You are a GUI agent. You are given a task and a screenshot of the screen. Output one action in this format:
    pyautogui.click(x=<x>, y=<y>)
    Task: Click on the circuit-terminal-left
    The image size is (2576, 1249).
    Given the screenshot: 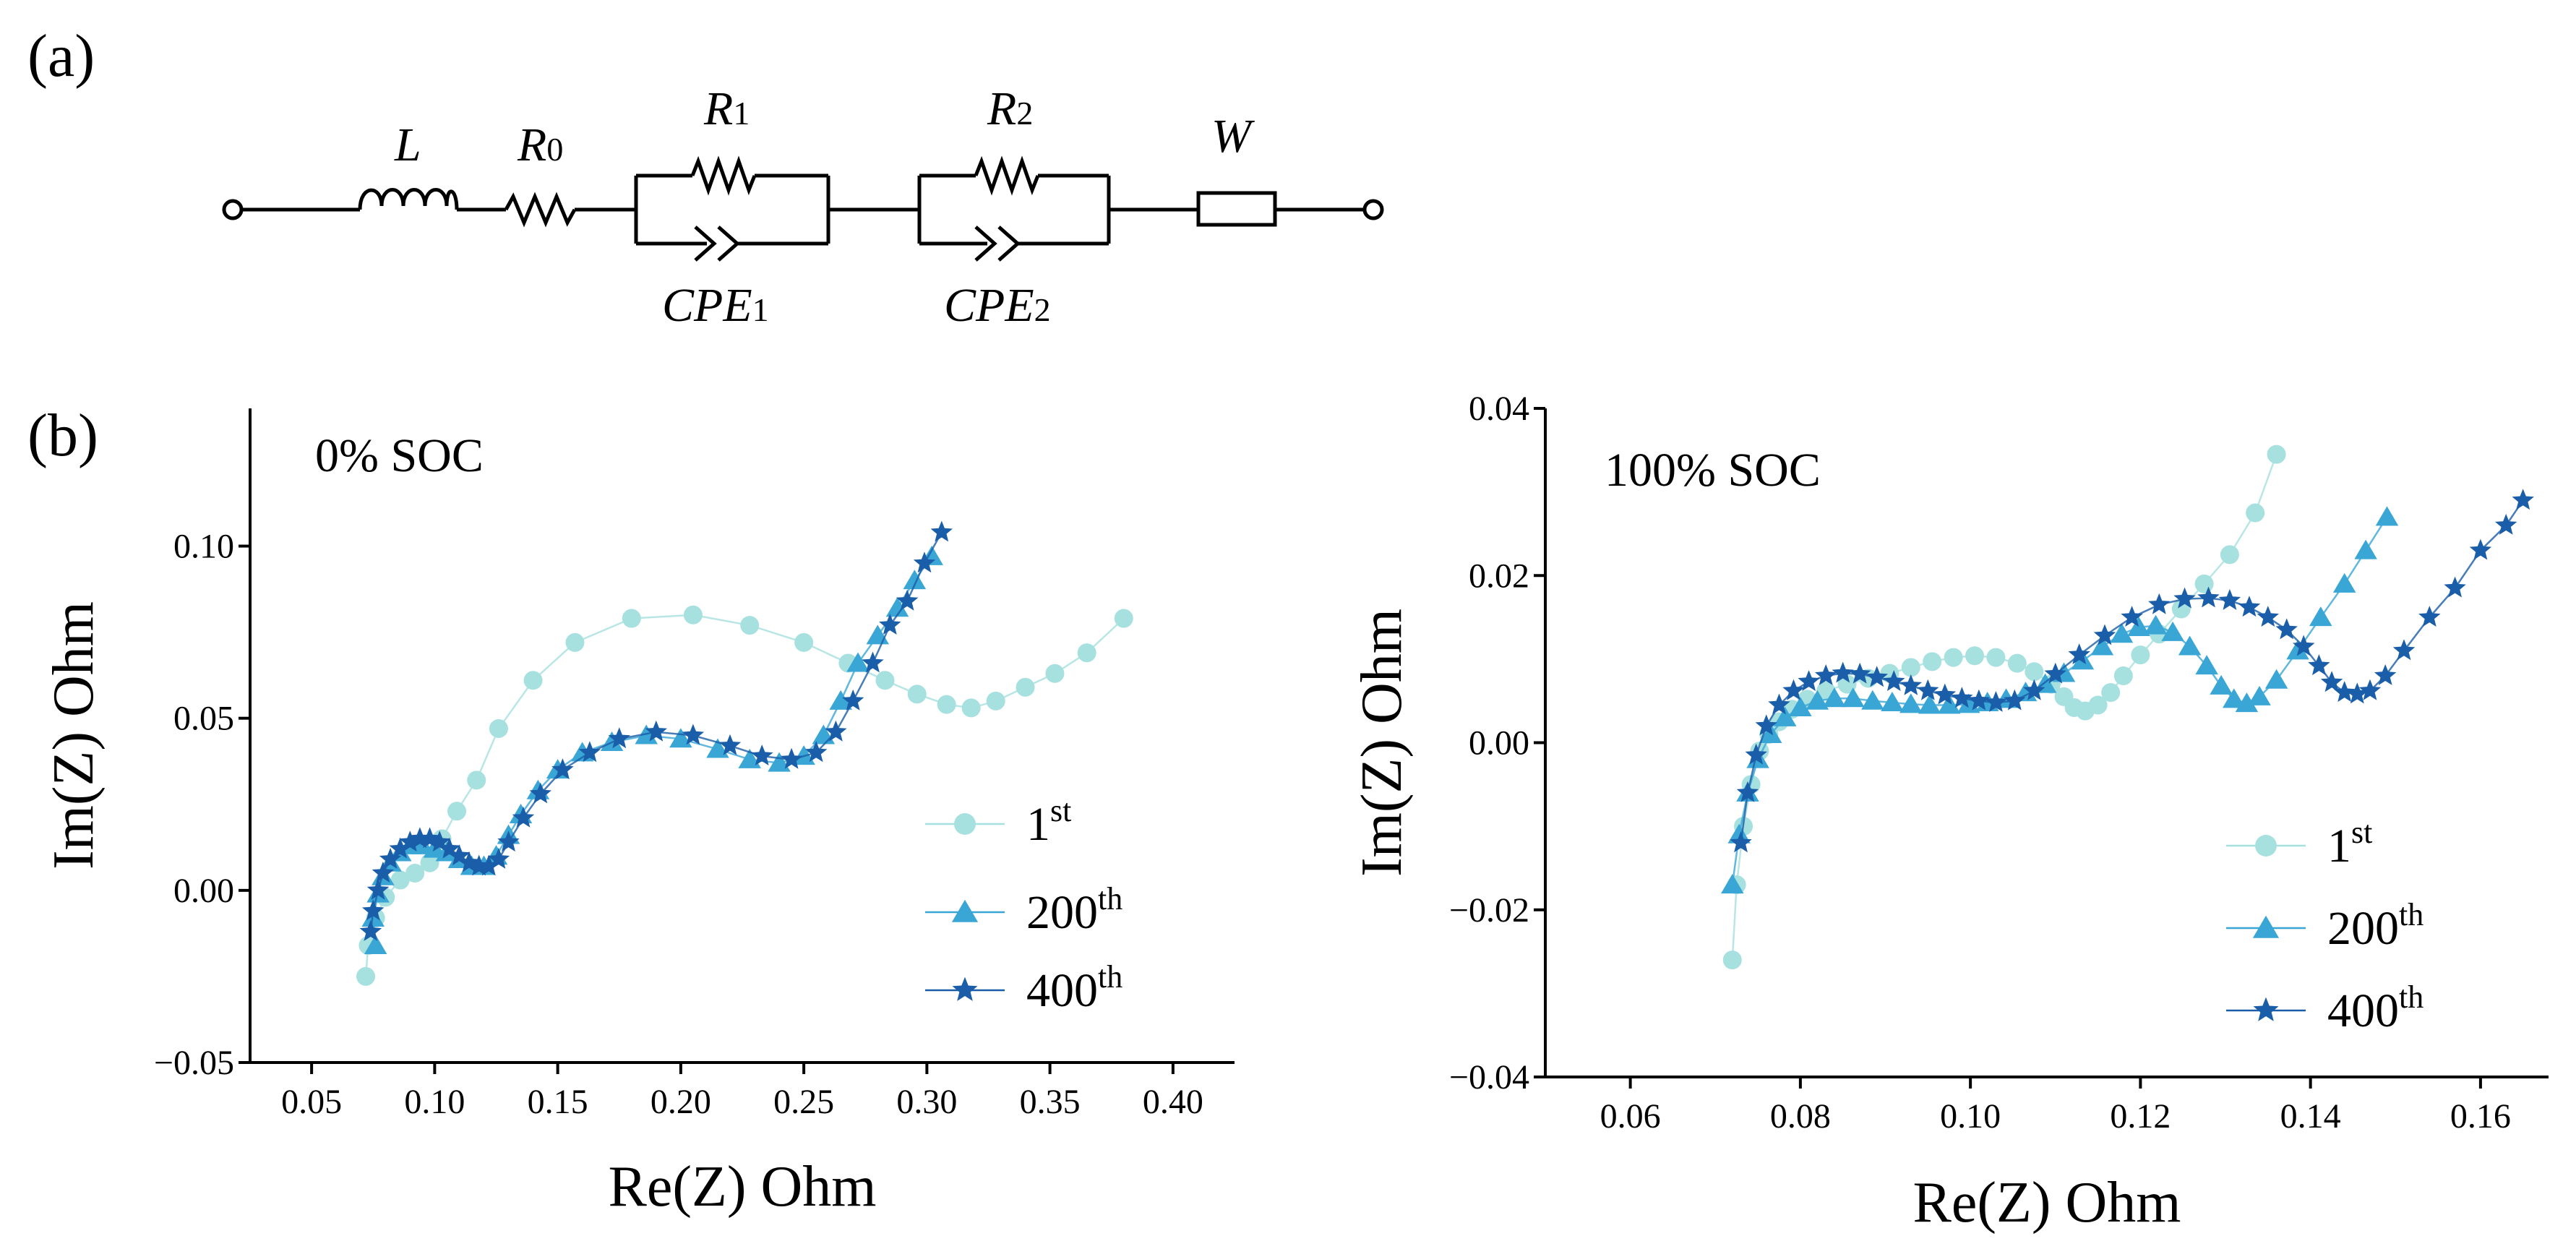 What is the action you would take?
    pyautogui.click(x=233, y=210)
    